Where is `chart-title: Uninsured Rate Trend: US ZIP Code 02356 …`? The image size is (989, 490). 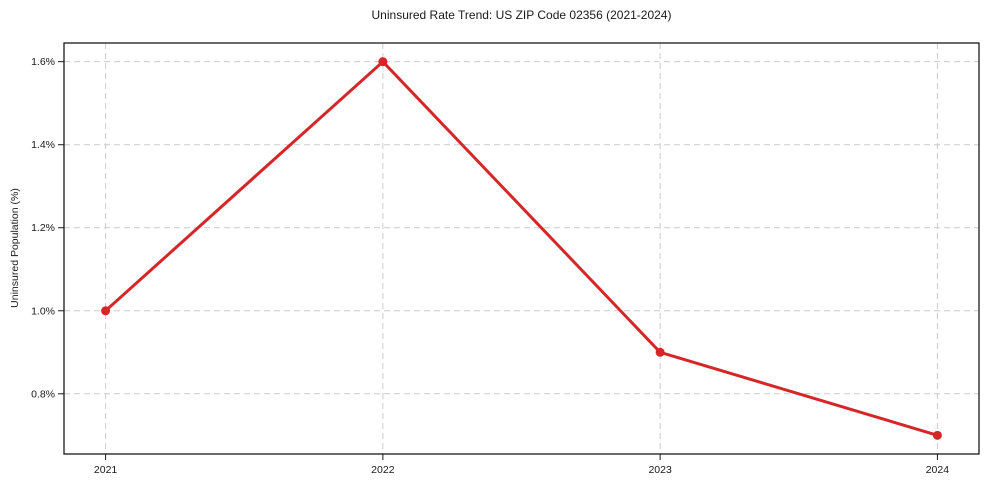
chart-title: Uninsured Rate Trend: US ZIP Code 02356 … is located at coordinates (521, 15).